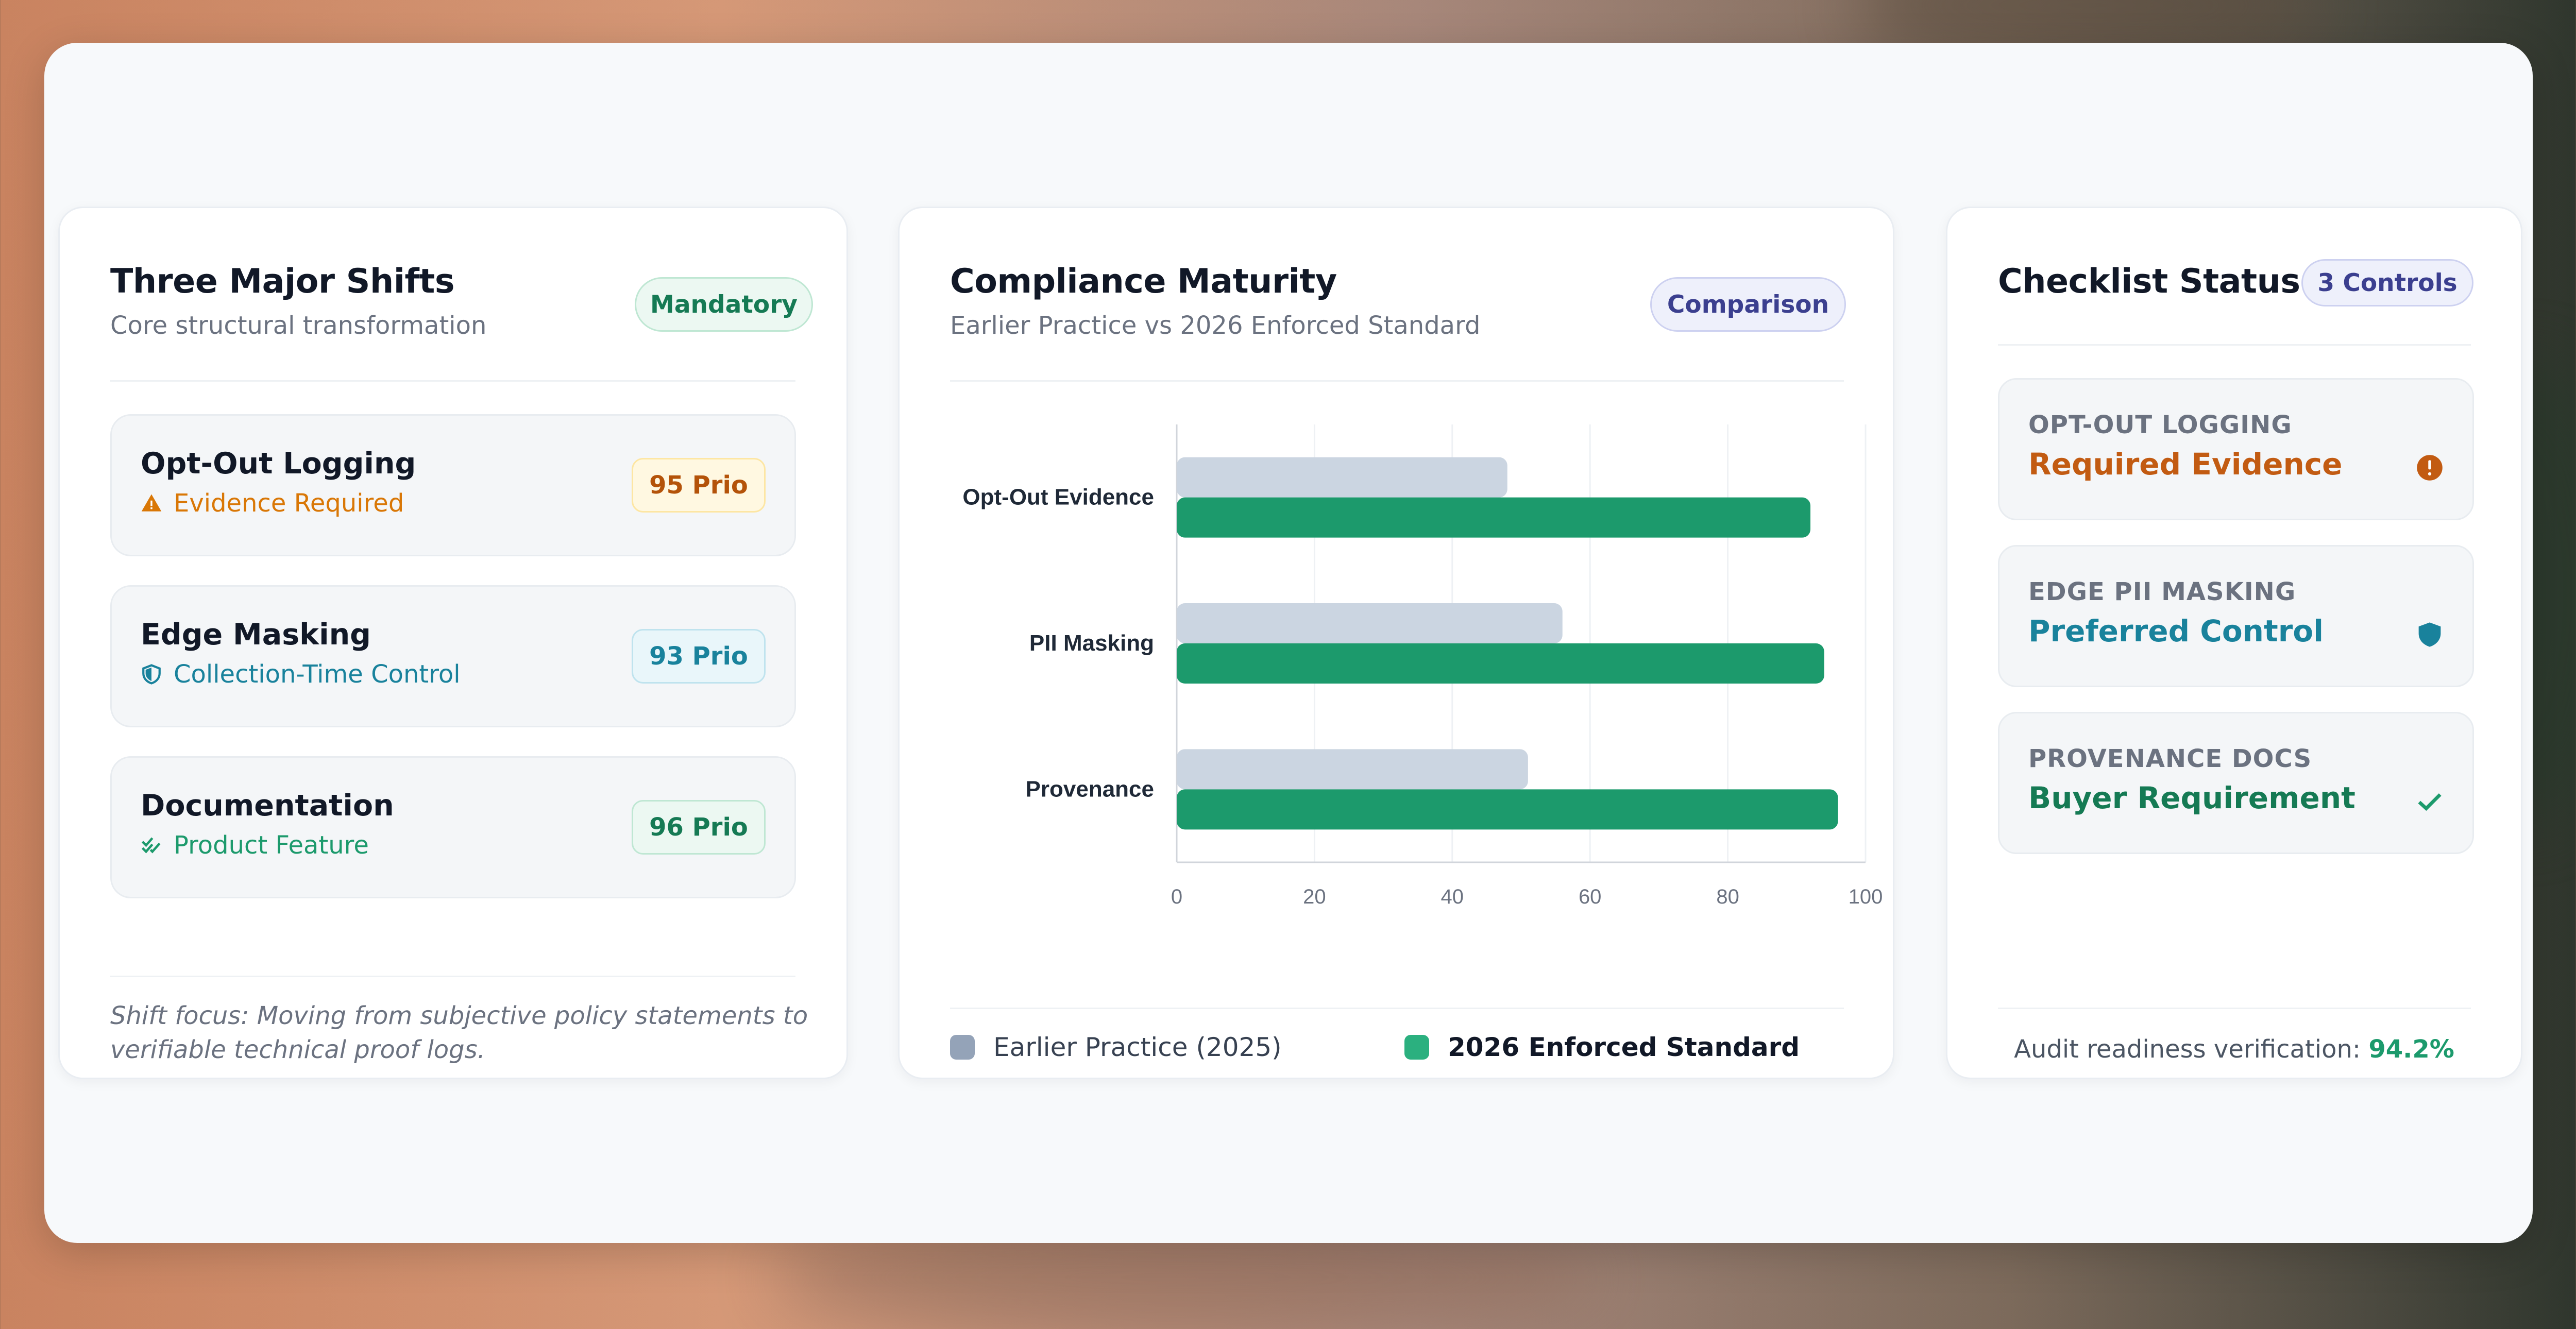 The width and height of the screenshot is (2576, 1329). Describe the element at coordinates (1748, 304) in the screenshot. I see `comparison-badge: Comparison` at that location.